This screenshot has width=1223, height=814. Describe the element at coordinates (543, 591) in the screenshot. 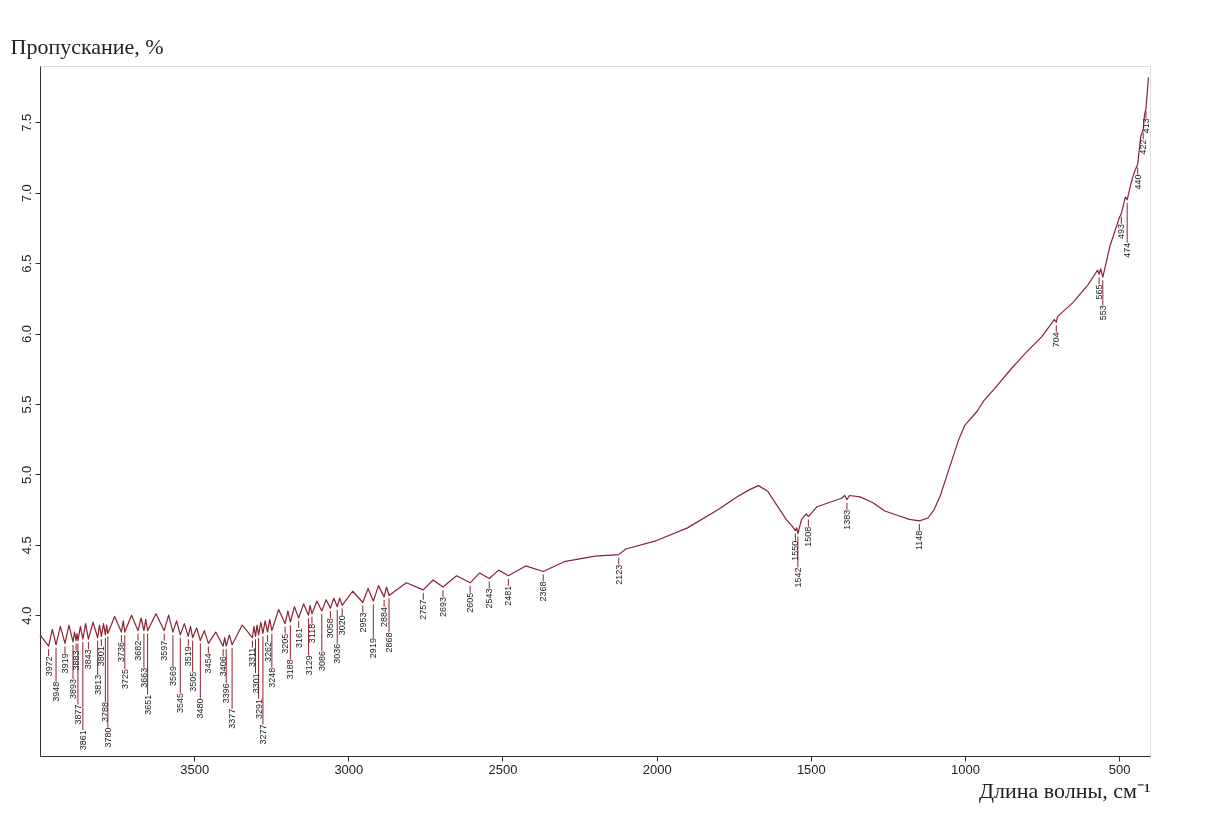

I see `annotation: 2368` at that location.